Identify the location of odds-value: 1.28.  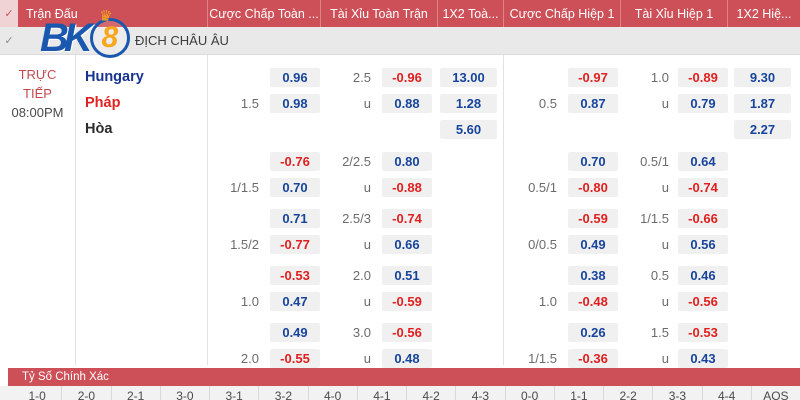
(468, 103).